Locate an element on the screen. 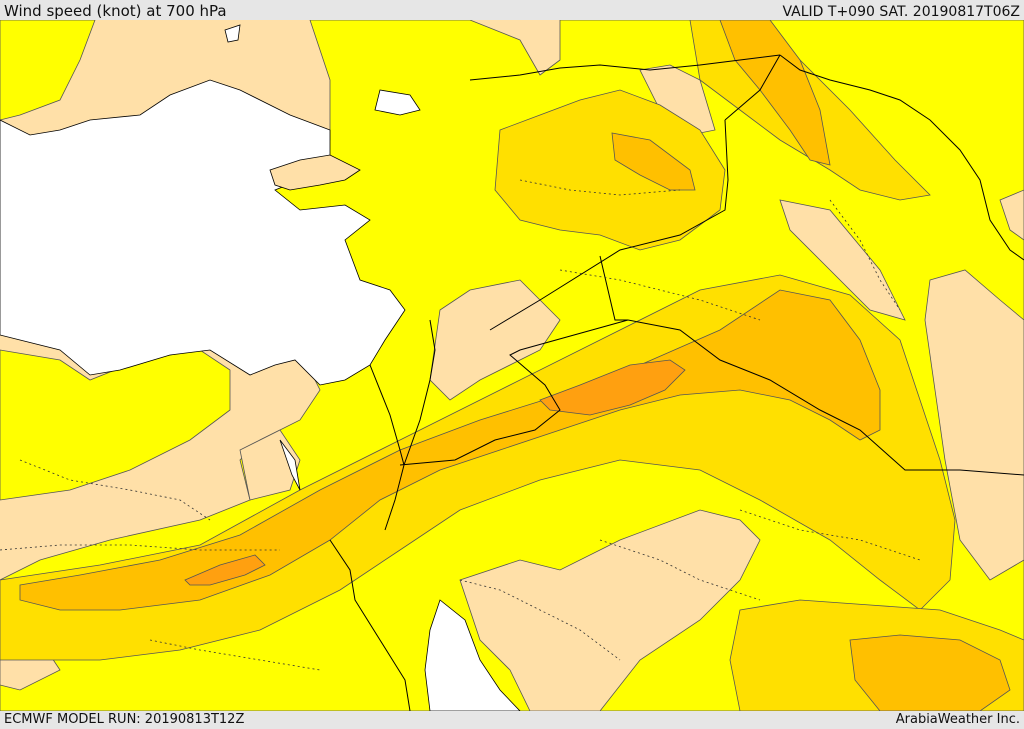 The width and height of the screenshot is (1024, 729). model-run-label: ECMWF MODEL RUN: 20190813T12Z is located at coordinates (124, 719).